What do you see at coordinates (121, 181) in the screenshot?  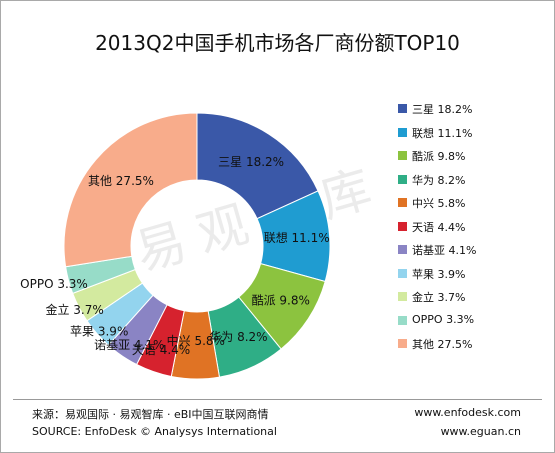 I see `slice-label-11: 其他 27.5%` at bounding box center [121, 181].